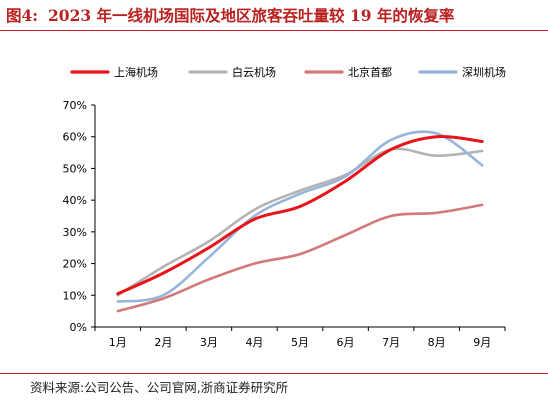 This screenshot has width=548, height=403. Describe the element at coordinates (437, 342) in the screenshot. I see `x-tick-label: 8月` at that location.